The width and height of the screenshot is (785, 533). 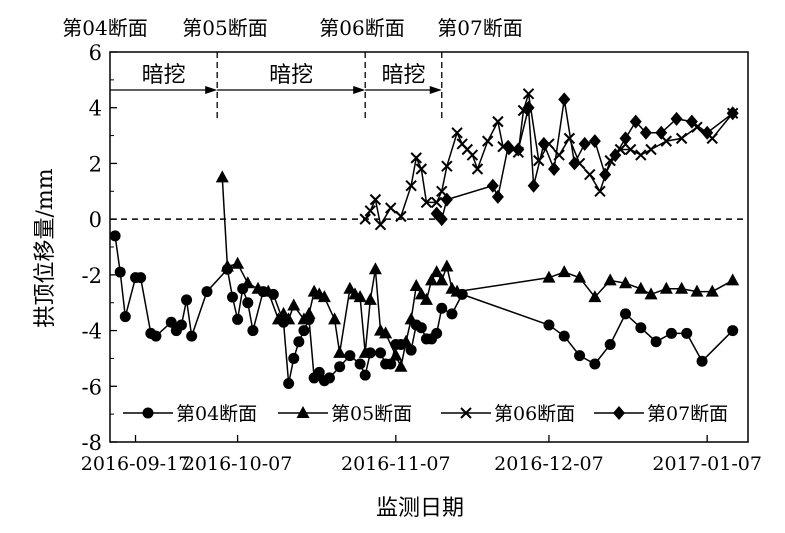 I want to click on section-label: 第04断面, so click(x=104, y=28).